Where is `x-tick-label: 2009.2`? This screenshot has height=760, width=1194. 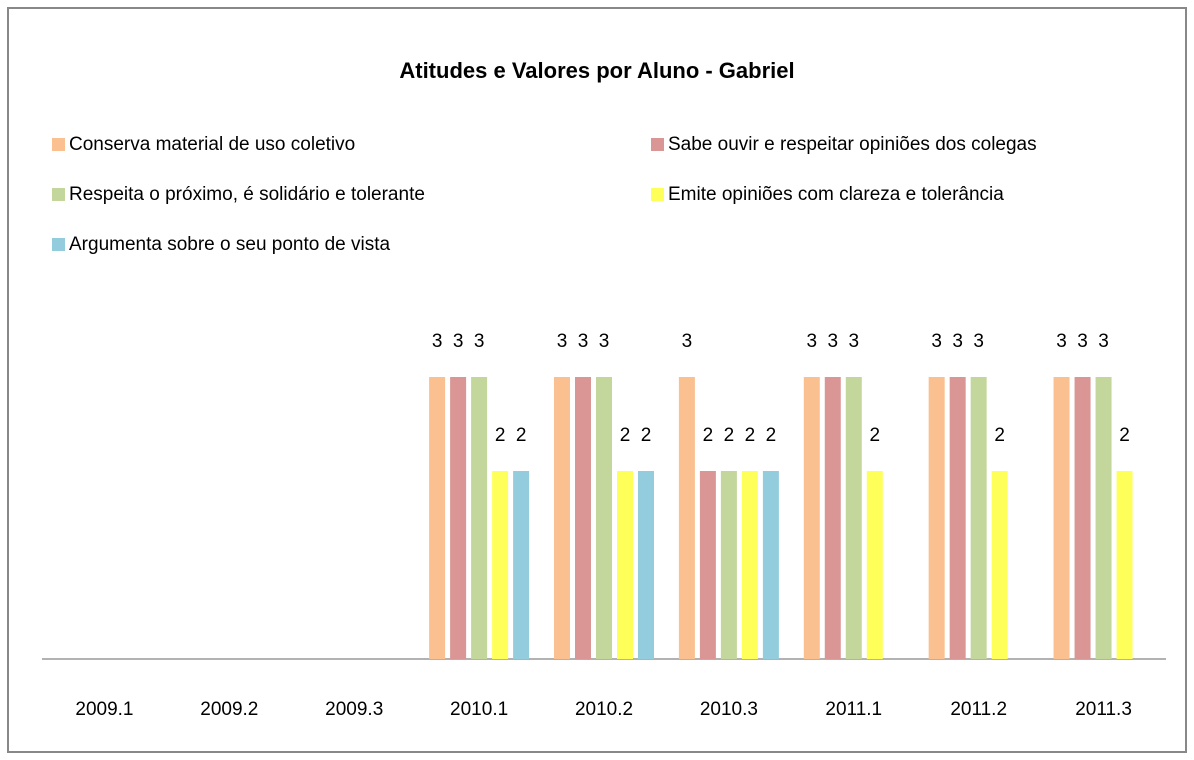 x-tick-label: 2009.2 is located at coordinates (229, 709).